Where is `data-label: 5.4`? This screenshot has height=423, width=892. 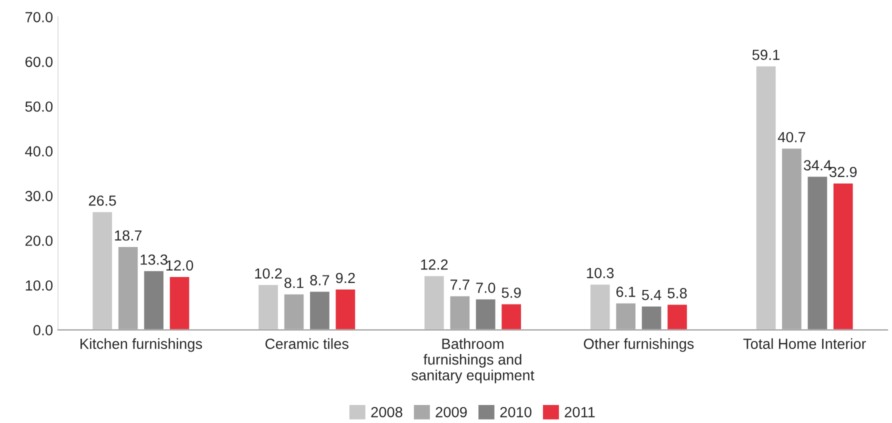 data-label: 5.4 is located at coordinates (652, 295).